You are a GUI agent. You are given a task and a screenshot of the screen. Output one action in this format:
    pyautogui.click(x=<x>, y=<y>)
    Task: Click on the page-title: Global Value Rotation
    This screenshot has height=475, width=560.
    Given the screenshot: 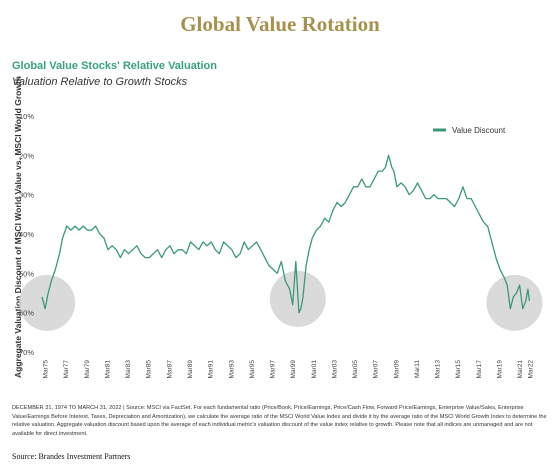 What is the action you would take?
    pyautogui.click(x=280, y=24)
    